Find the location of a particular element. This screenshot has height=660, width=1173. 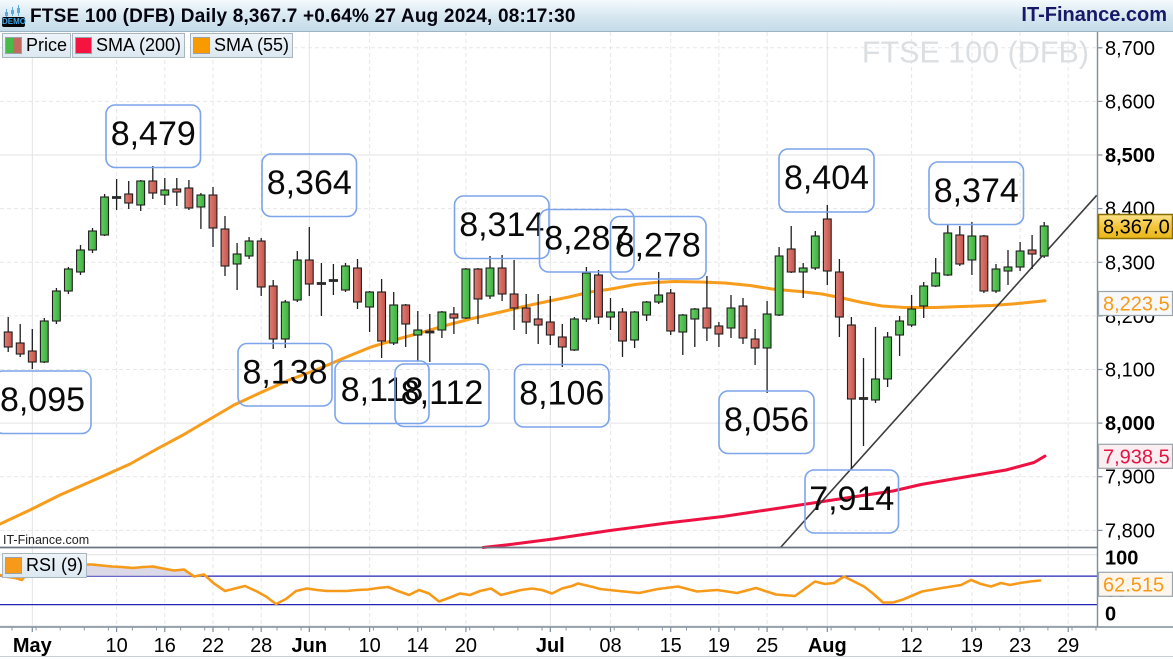

svg-text: 8,479 is located at coordinates (153, 134).